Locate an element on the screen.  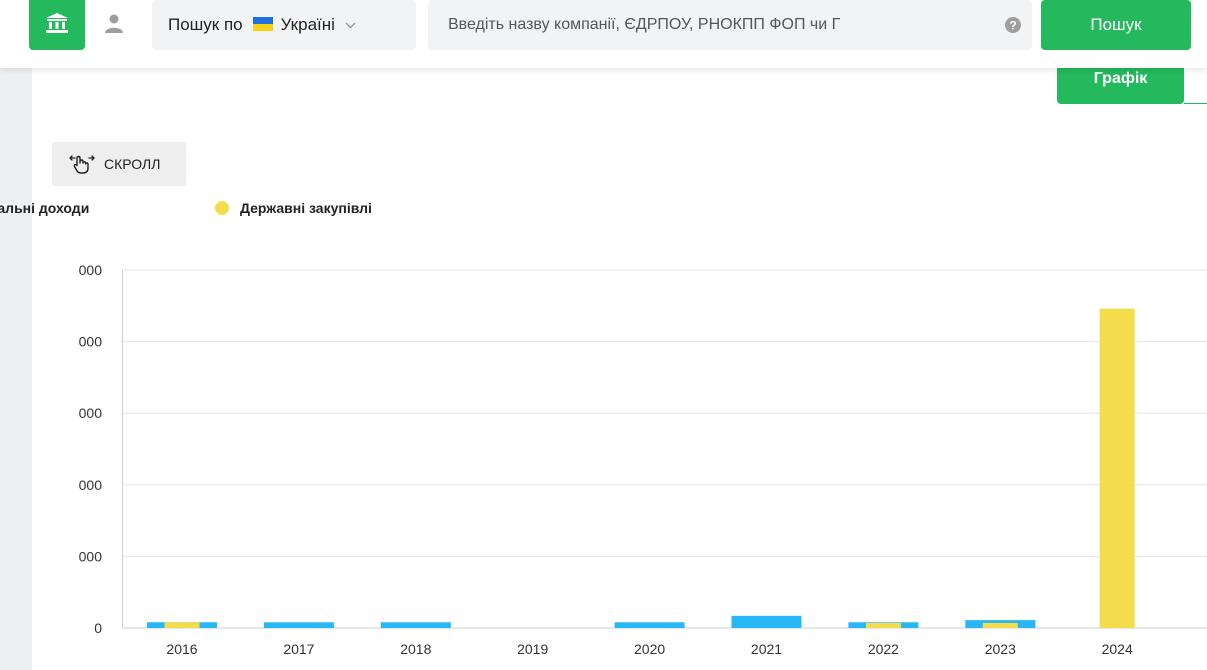
bank-icon is located at coordinates (57, 23).